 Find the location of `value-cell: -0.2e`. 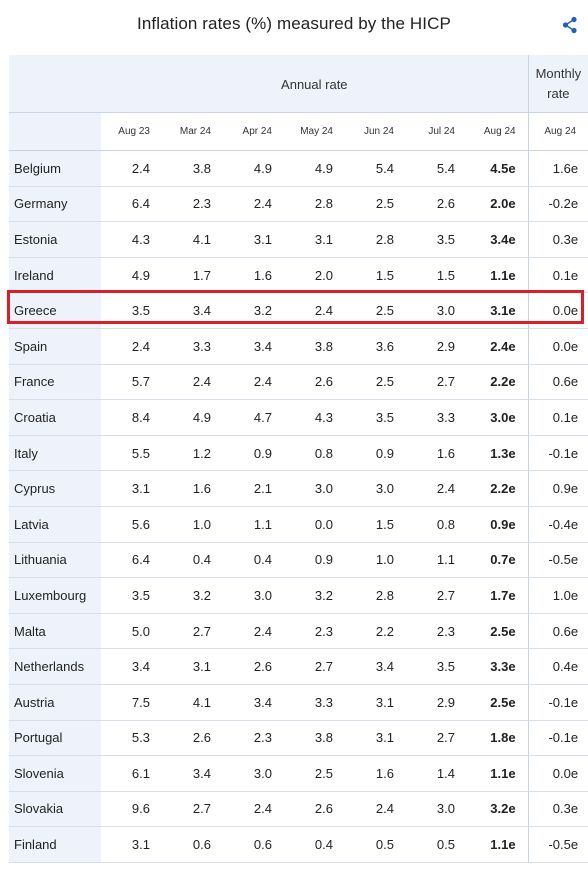

value-cell: -0.2e is located at coordinates (557, 204).